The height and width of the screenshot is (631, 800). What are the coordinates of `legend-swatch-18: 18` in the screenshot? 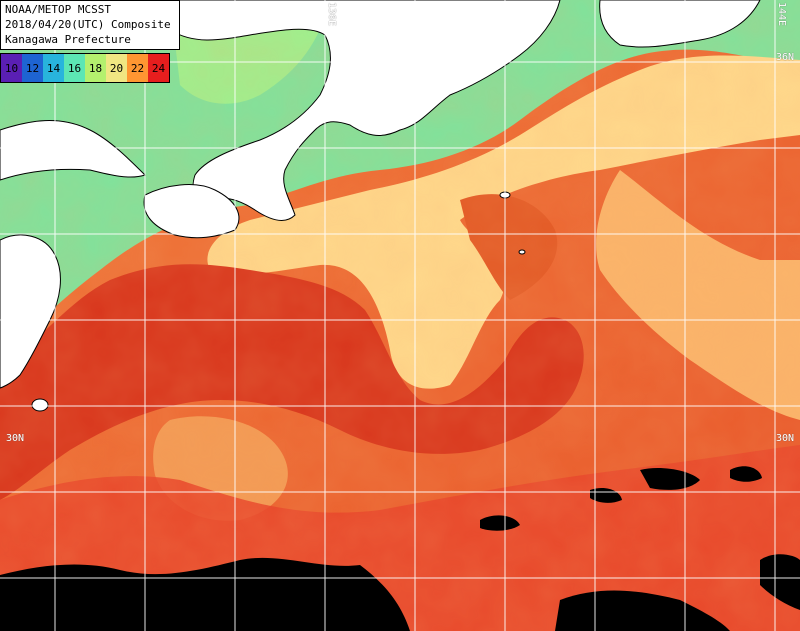 It's located at (95, 68).